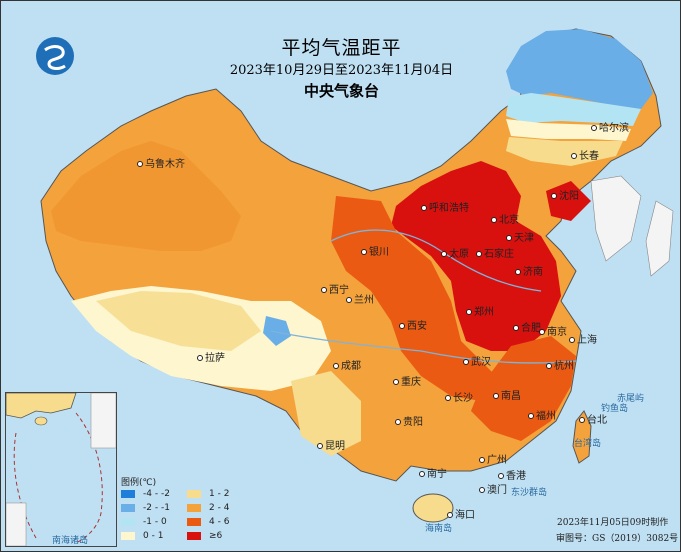  What do you see at coordinates (331, 444) in the screenshot?
I see `city-kunming: 昆明` at bounding box center [331, 444].